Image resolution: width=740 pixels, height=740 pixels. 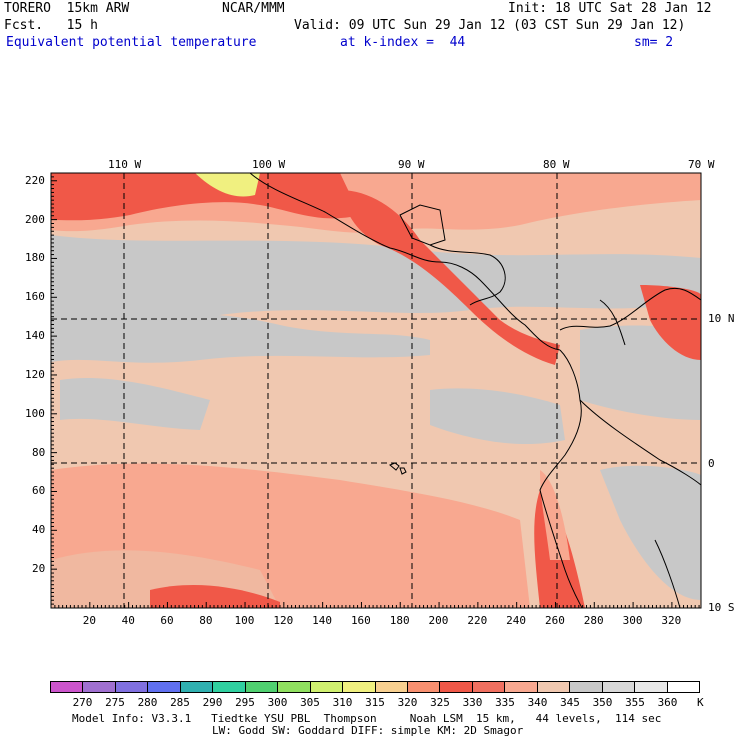 I want to click on colorbar-label: 335, so click(x=505, y=702).